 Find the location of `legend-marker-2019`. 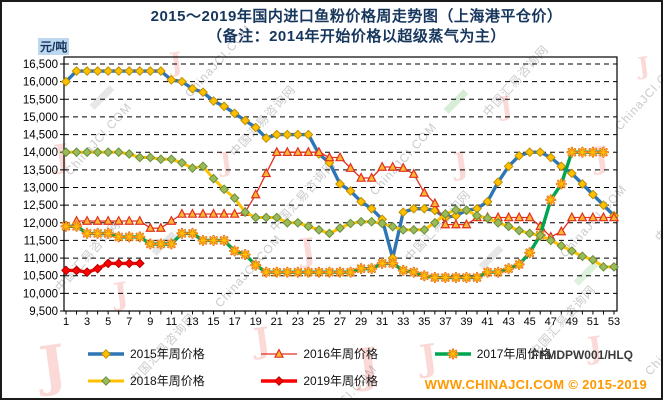

legend-marker-2019 is located at coordinates (279, 380).